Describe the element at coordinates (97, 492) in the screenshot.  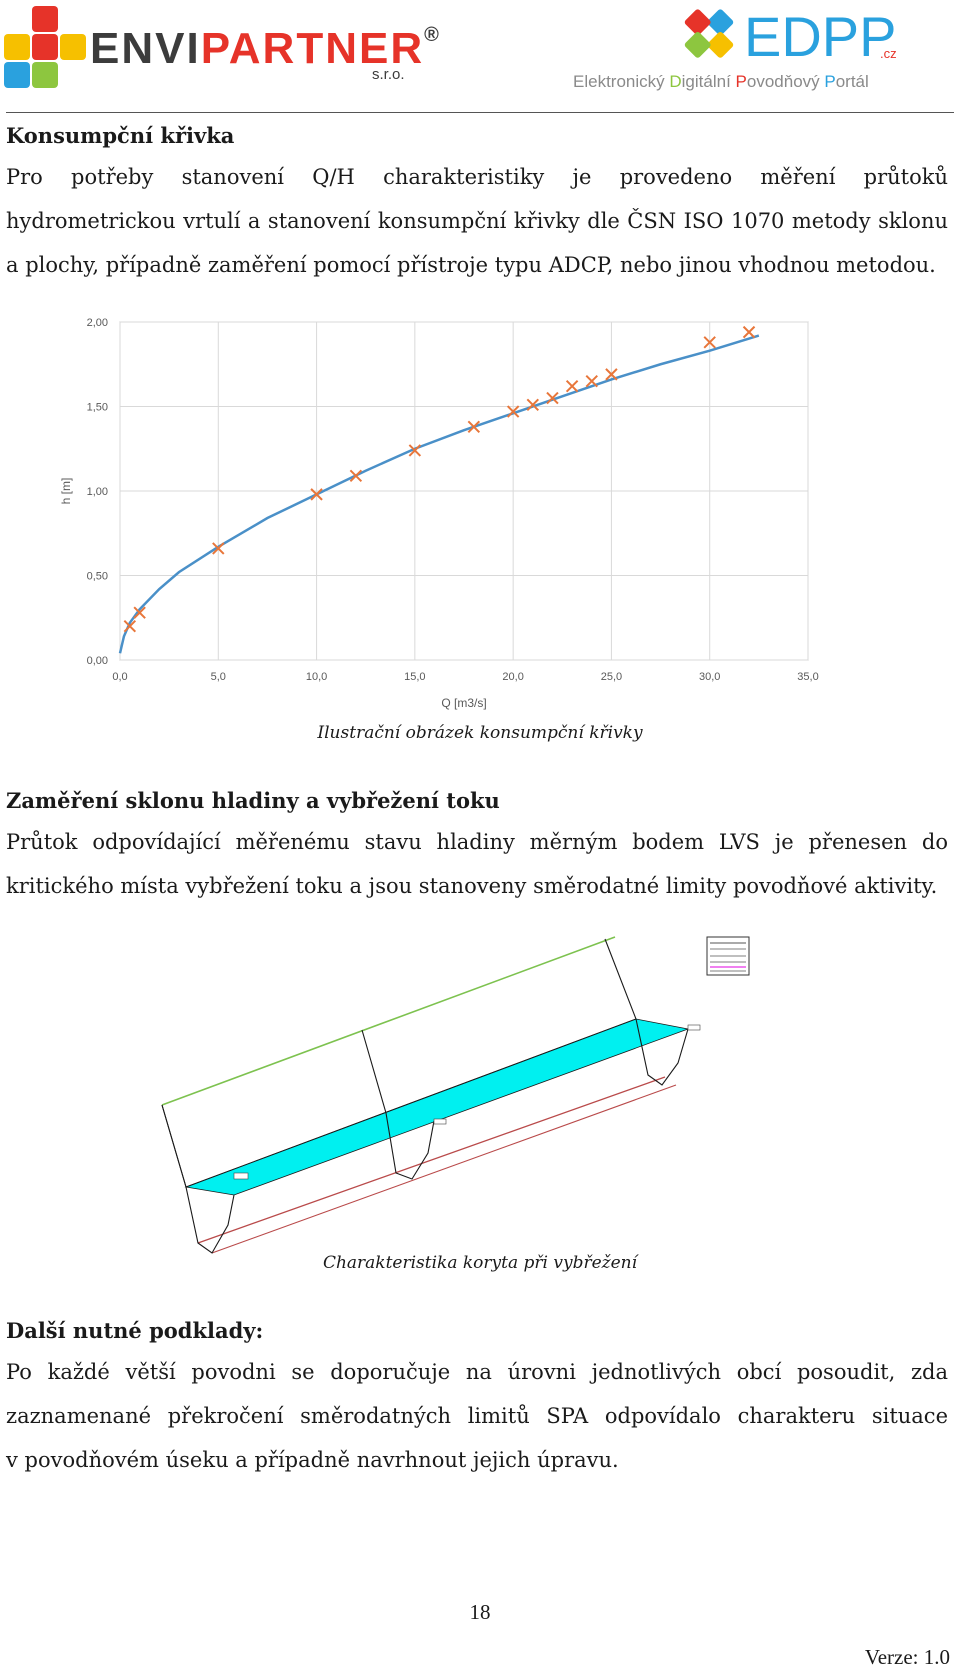
I see `y-tick-label: 1,00` at that location.